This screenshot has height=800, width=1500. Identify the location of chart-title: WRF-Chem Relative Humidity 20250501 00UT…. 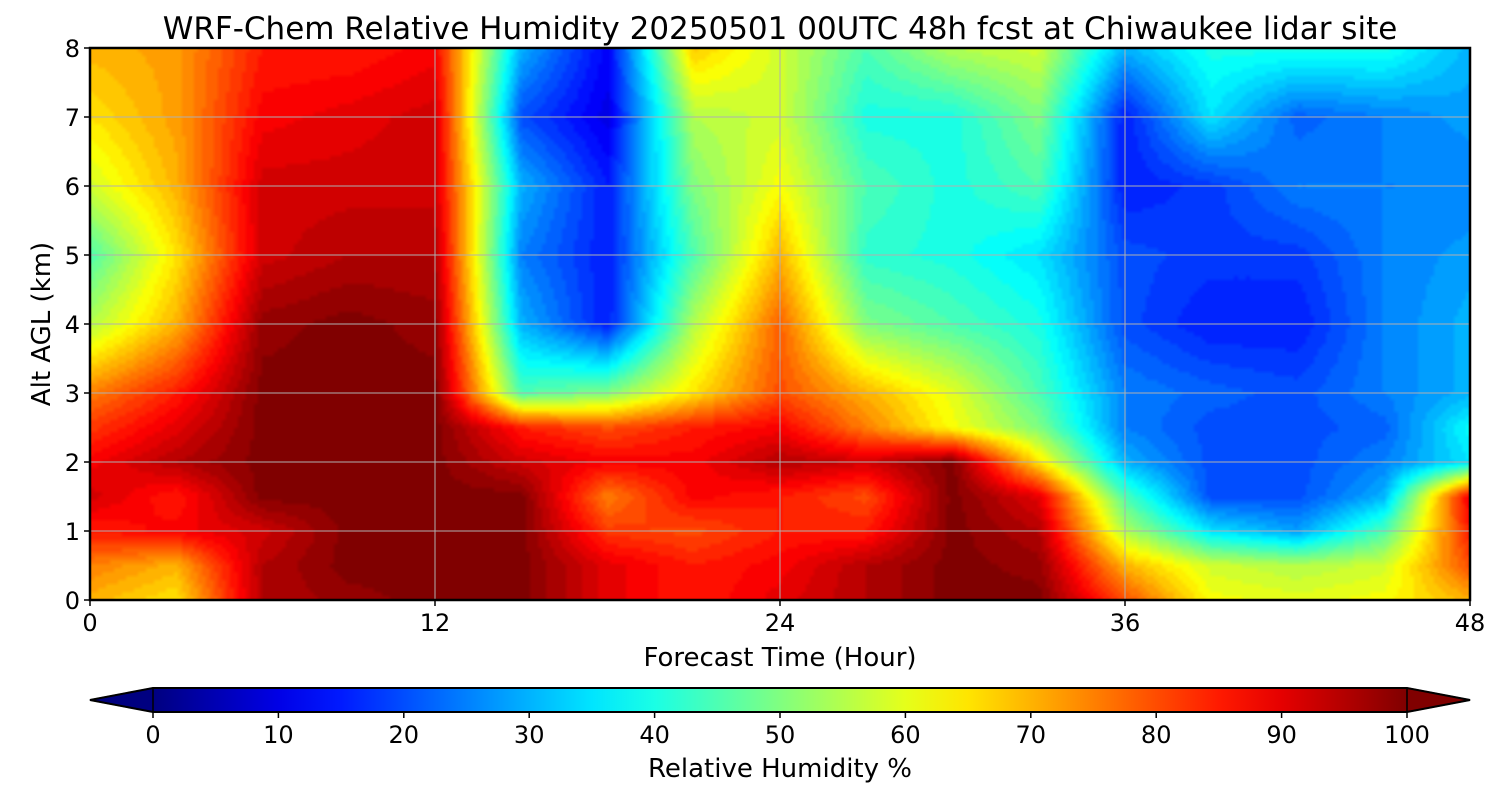
(780, 29).